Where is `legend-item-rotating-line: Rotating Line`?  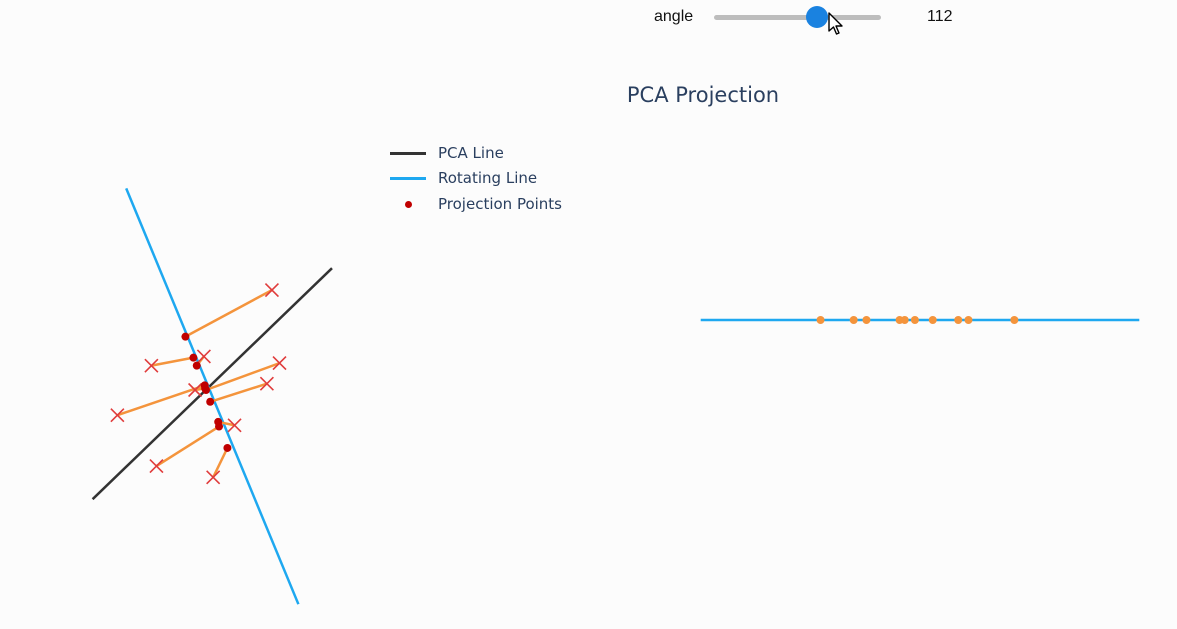 legend-item-rotating-line: Rotating Line is located at coordinates (476, 179).